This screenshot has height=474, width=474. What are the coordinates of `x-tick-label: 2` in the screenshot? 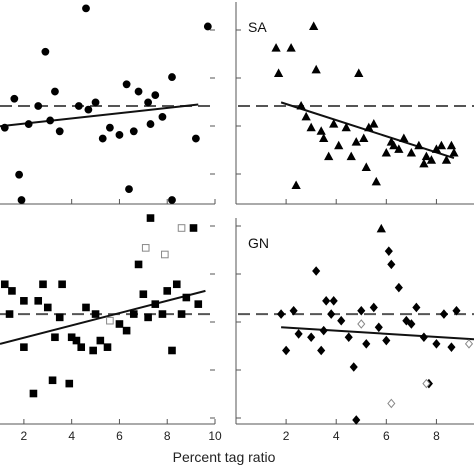 It's located at (286, 436).